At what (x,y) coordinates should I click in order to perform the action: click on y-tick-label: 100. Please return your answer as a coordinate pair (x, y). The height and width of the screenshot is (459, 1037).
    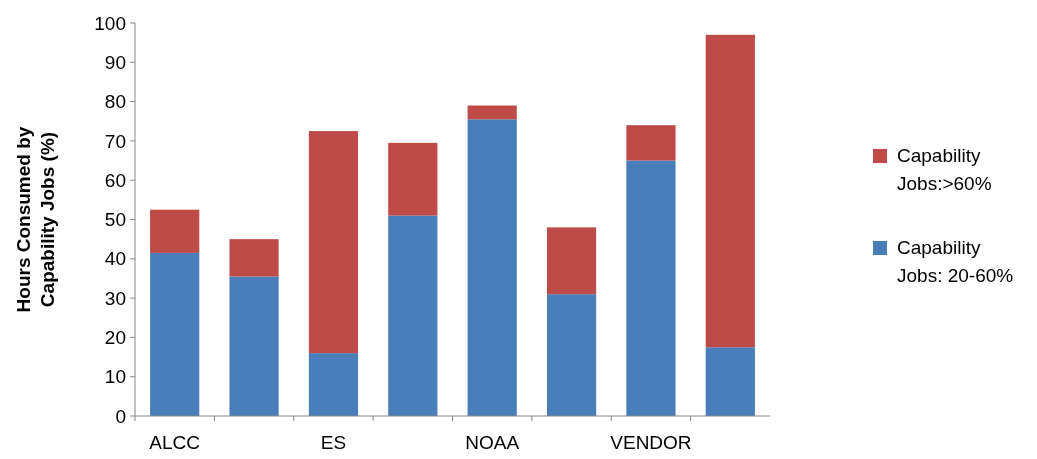
    Looking at the image, I should click on (110, 23).